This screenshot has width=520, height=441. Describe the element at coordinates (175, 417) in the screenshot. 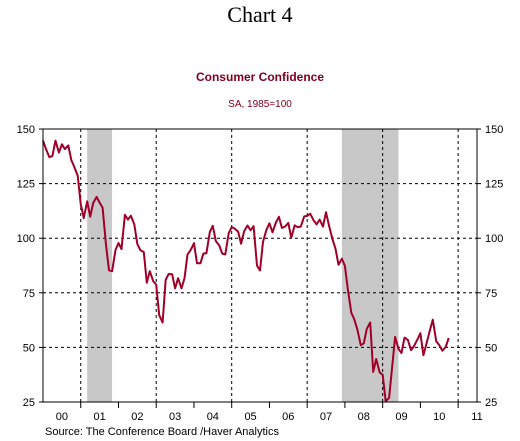

I see `x-tick-label: 03` at that location.